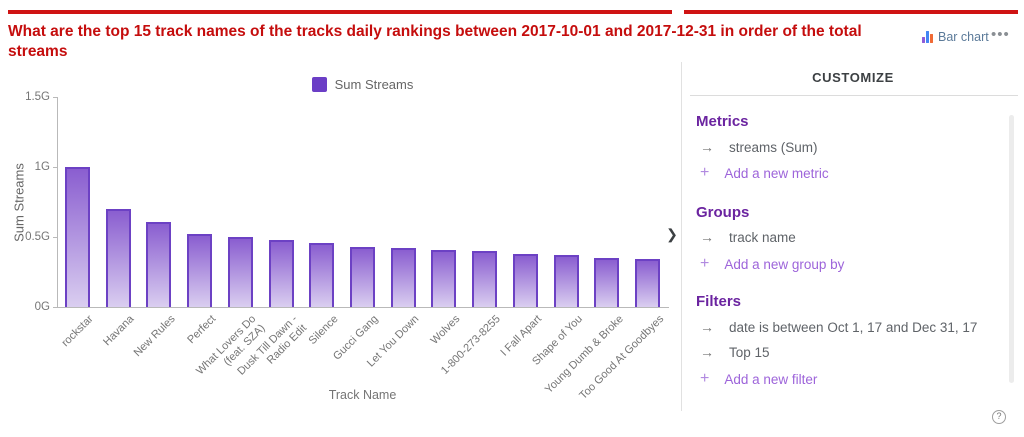 Image resolution: width=1024 pixels, height=437 pixels. I want to click on x-tick-label: rockstar, so click(77, 331).